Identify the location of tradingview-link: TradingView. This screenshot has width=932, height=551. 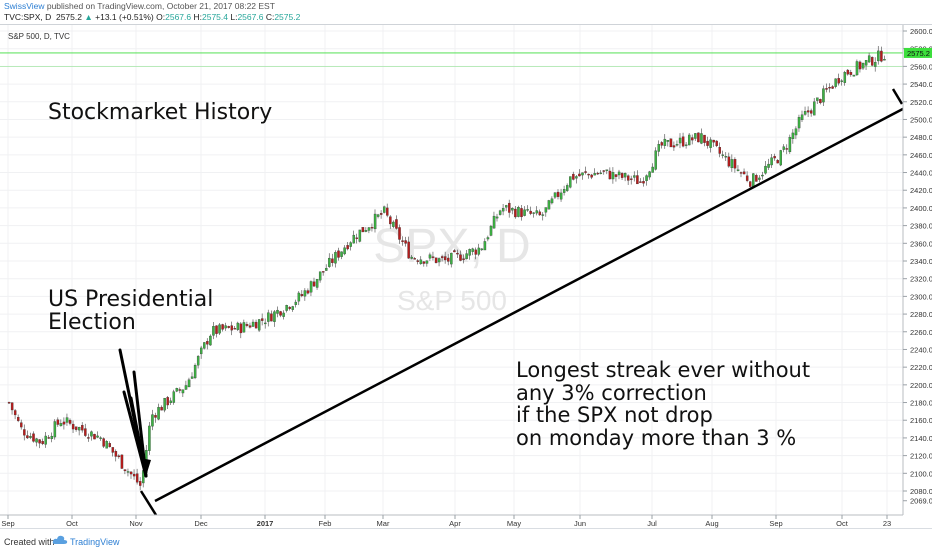
(95, 542).